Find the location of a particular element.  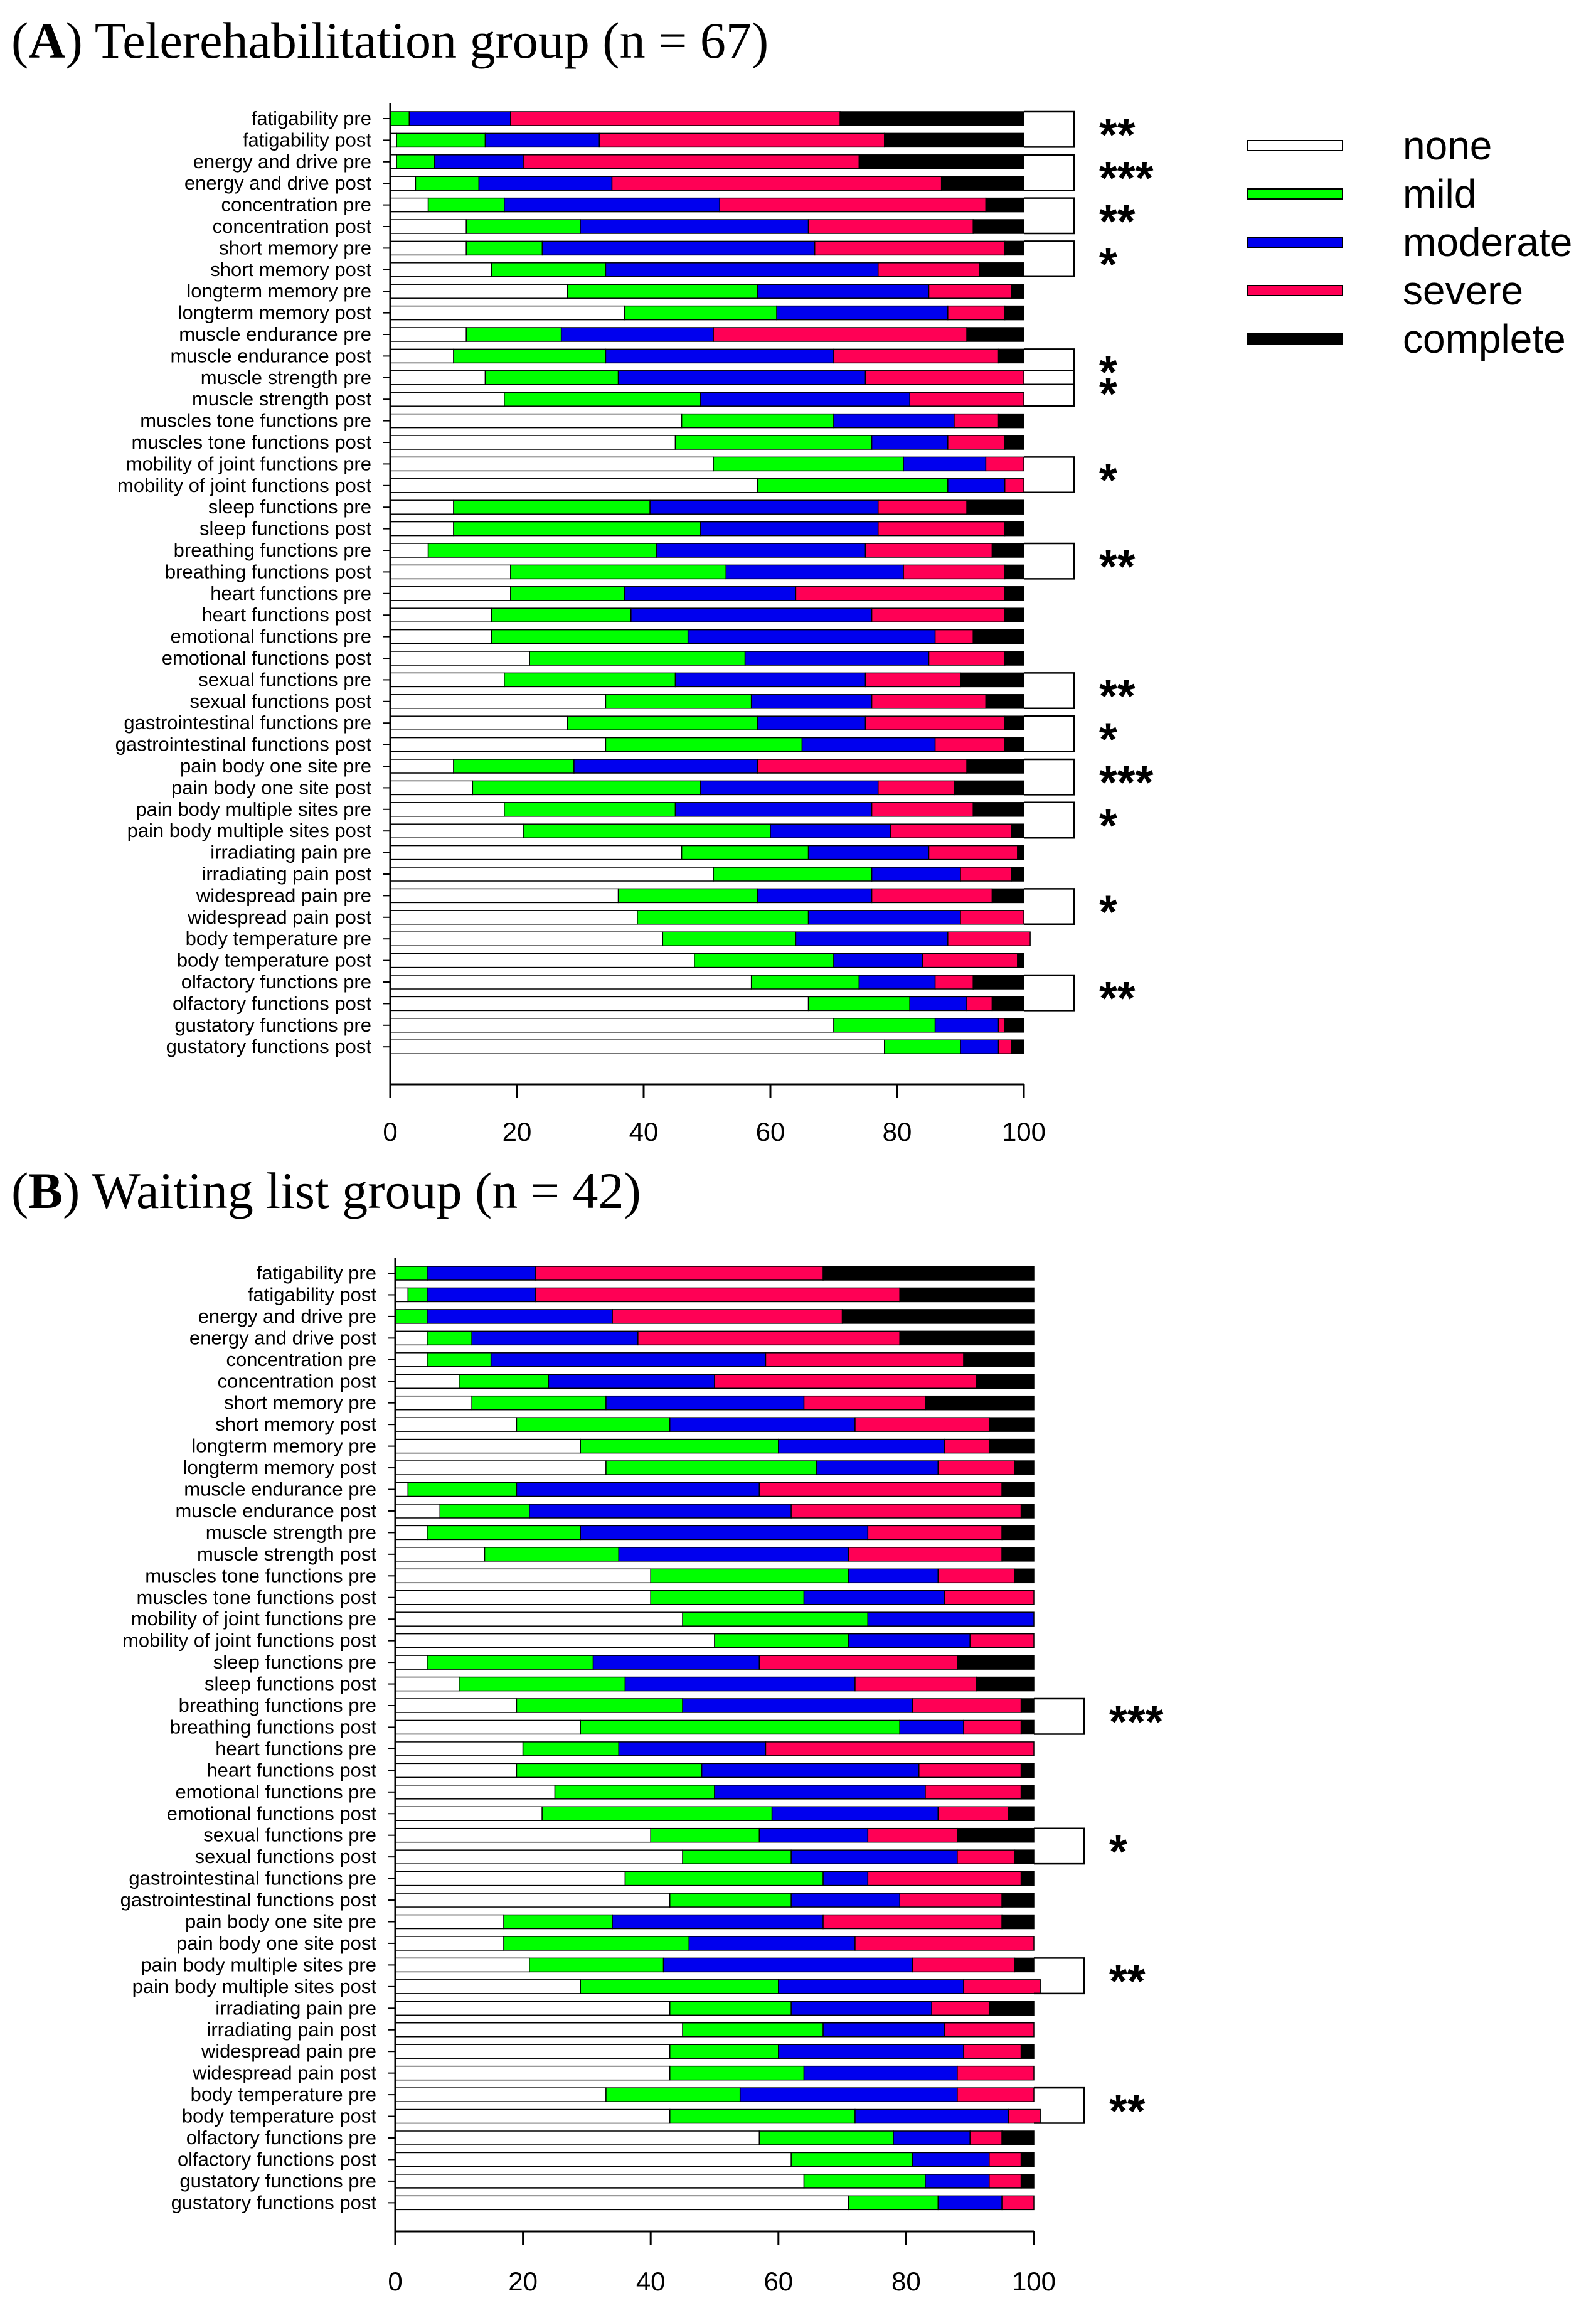

x-tick-label: 100 is located at coordinates (1024, 1131).